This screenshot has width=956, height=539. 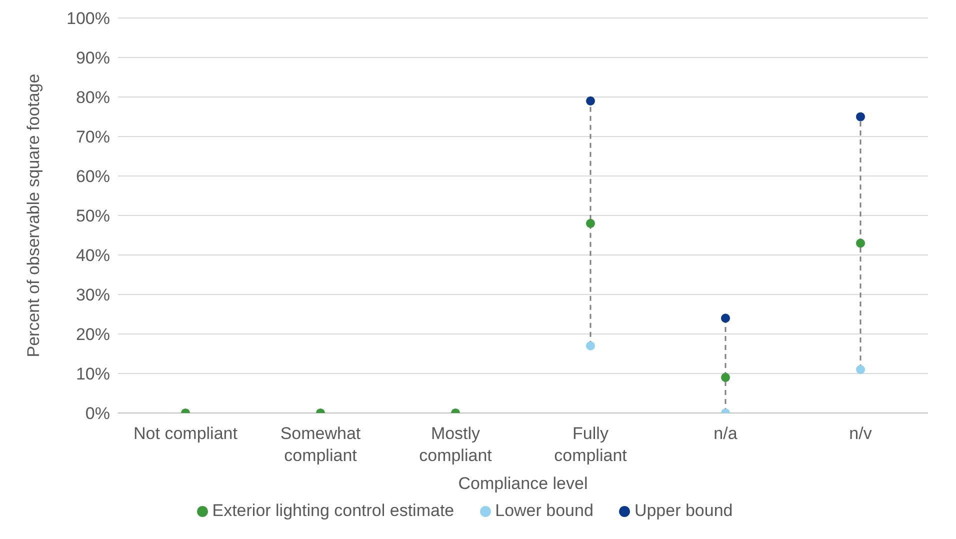 What do you see at coordinates (93, 374) in the screenshot?
I see `y-tick-label: 10%` at bounding box center [93, 374].